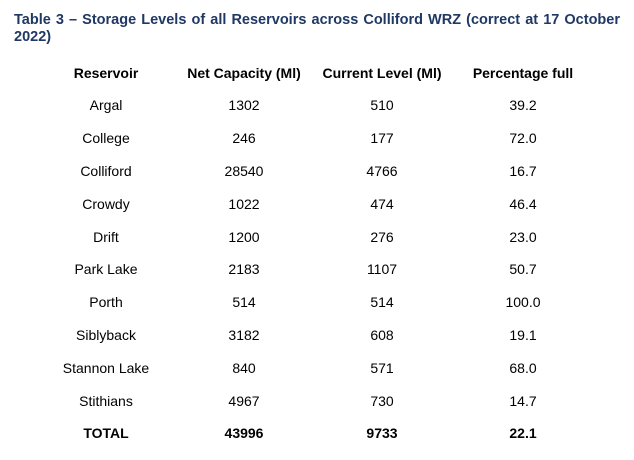  What do you see at coordinates (316, 269) in the screenshot?
I see `table-row: Park Lake 2183 1107 50.7` at bounding box center [316, 269].